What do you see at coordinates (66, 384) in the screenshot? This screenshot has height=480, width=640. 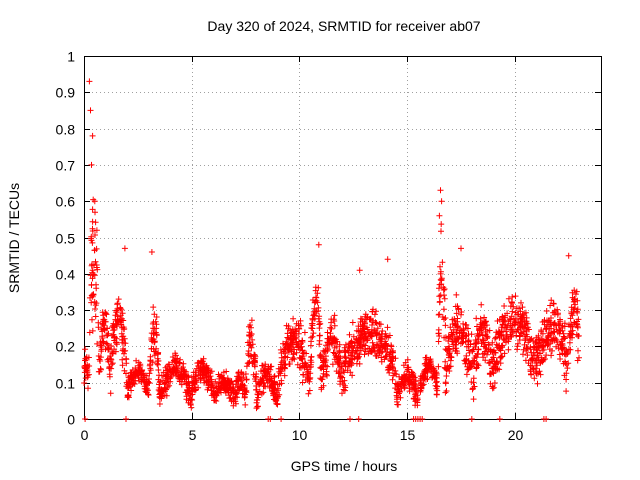 I see `y-tick-label: 0.1` at bounding box center [66, 384].